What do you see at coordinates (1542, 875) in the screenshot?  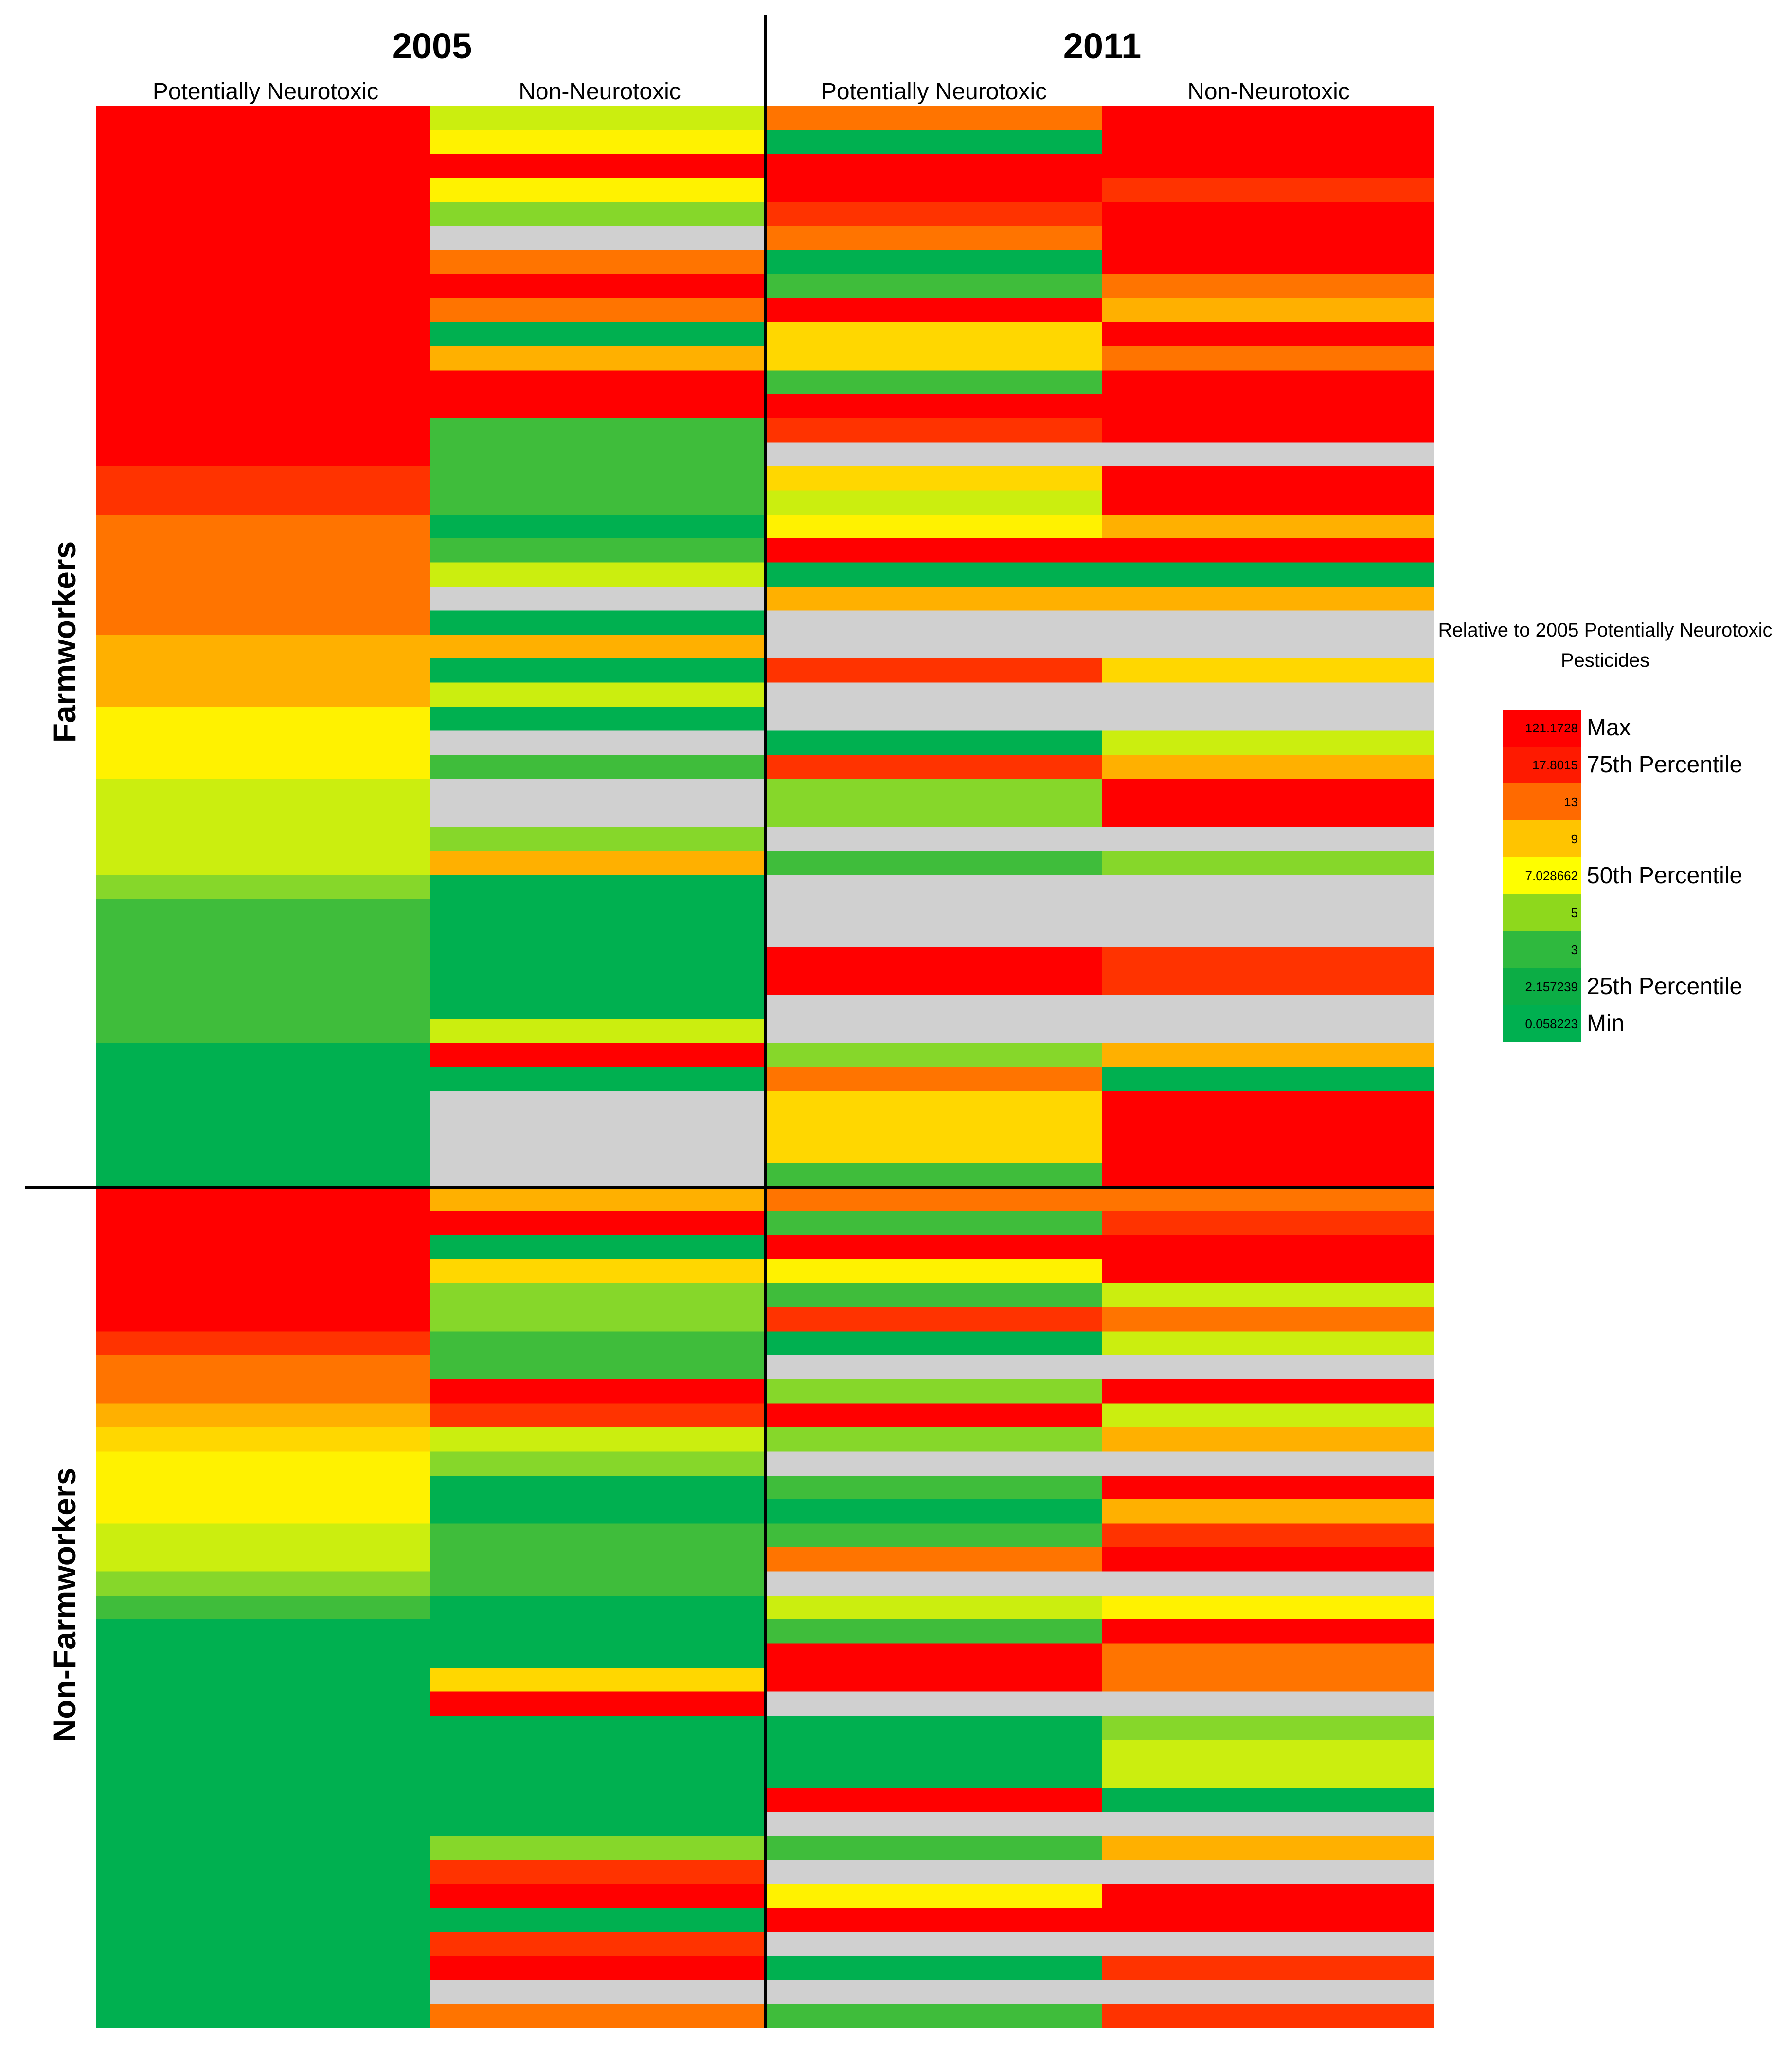 I see `legend-swatch: 7.028662` at bounding box center [1542, 875].